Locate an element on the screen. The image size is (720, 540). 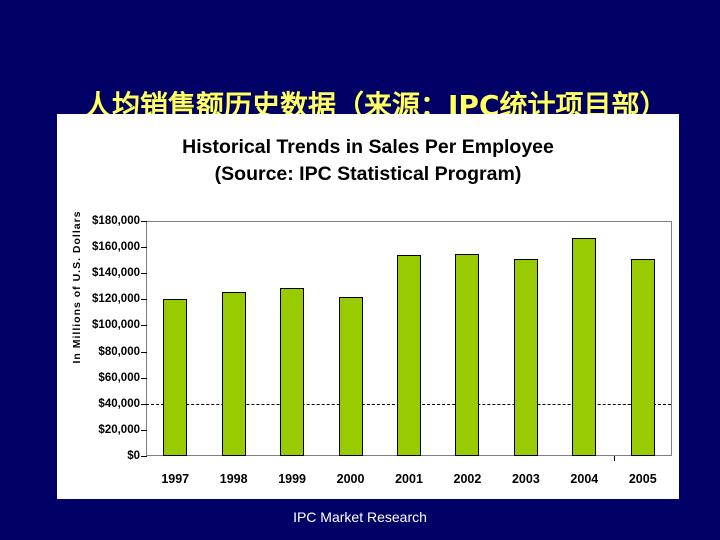
bar-1999 is located at coordinates (292, 371).